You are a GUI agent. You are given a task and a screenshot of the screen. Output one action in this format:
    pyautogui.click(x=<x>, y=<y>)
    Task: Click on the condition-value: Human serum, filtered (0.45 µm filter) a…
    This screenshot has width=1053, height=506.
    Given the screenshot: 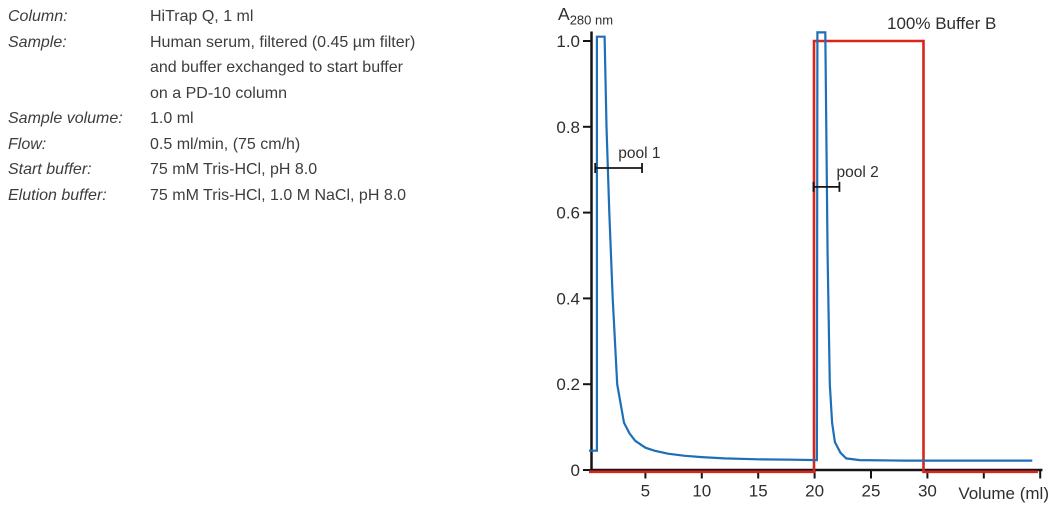 What is the action you would take?
    pyautogui.click(x=283, y=67)
    